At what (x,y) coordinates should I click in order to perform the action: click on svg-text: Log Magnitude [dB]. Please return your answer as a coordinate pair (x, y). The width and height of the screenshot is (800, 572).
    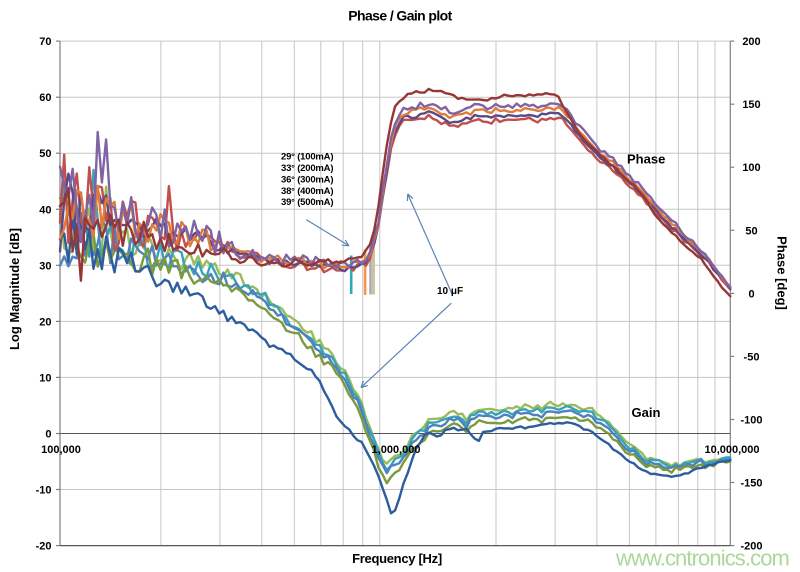
    Looking at the image, I should click on (14, 289).